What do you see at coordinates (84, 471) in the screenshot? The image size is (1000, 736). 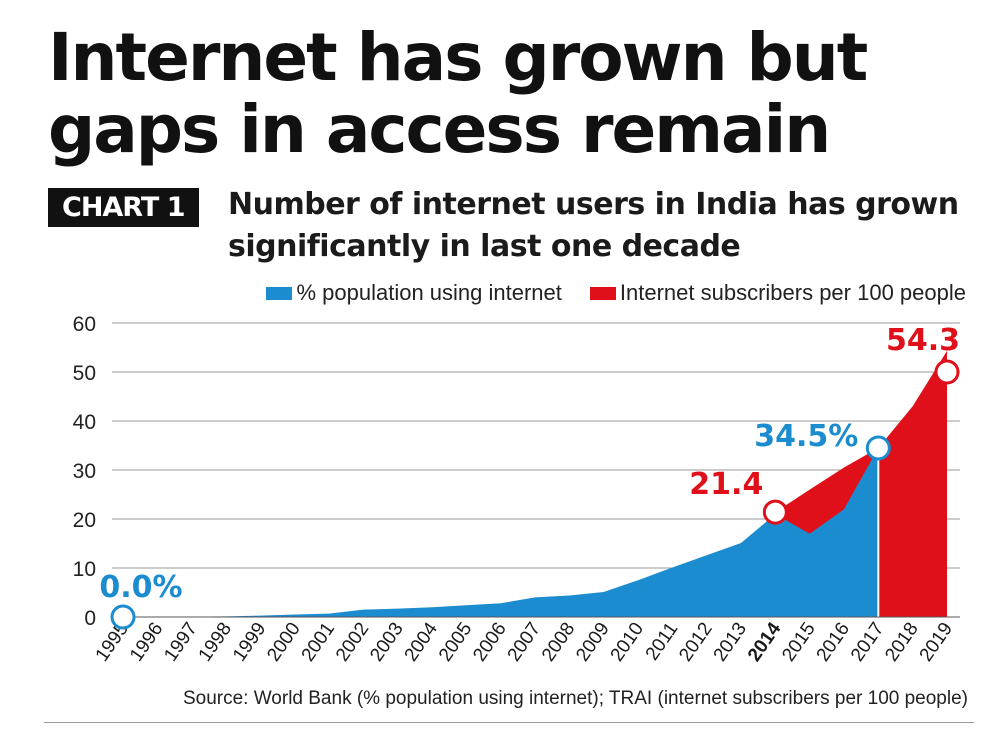 I see `y-tick-label-30: 30` at bounding box center [84, 471].